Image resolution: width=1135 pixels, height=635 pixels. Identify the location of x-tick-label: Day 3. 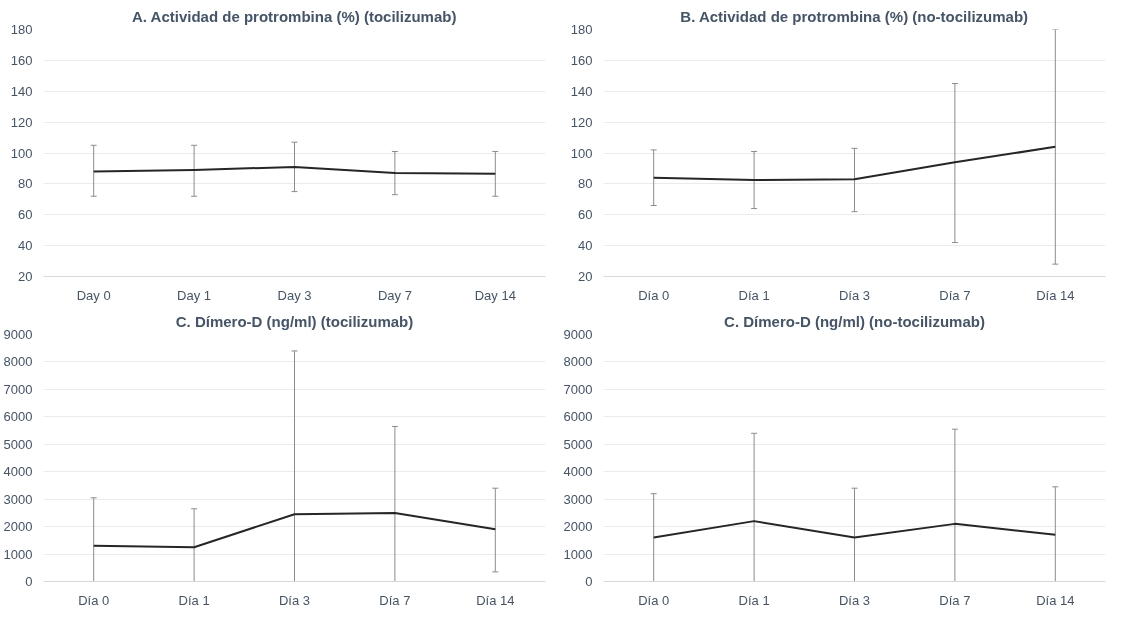
(294, 295).